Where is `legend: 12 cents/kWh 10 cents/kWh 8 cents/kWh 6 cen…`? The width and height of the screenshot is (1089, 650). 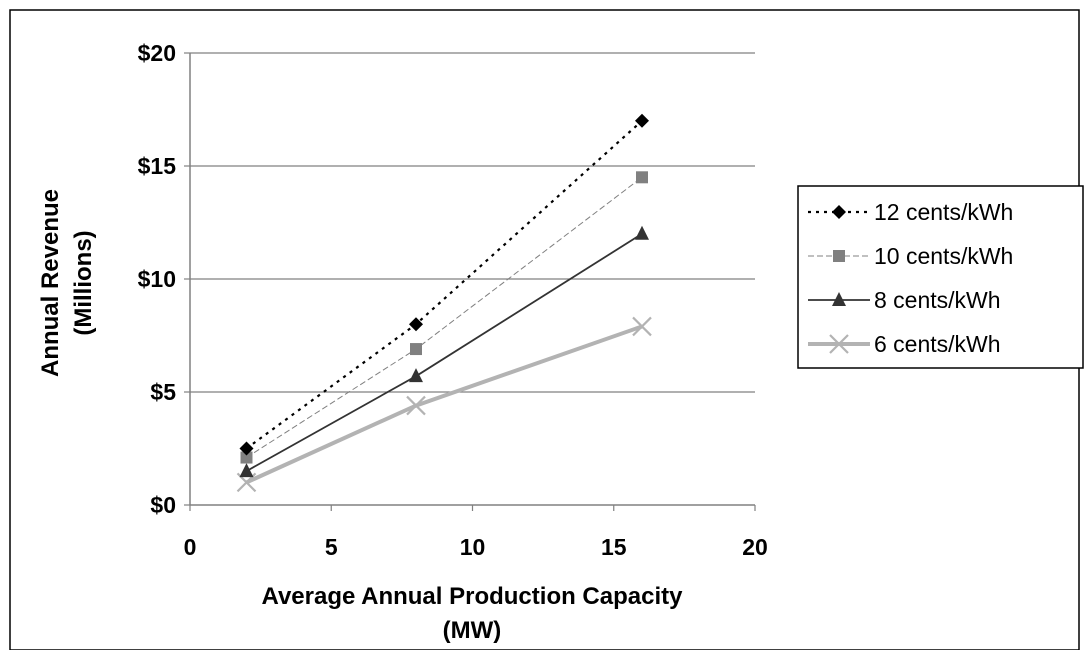
legend: 12 cents/kWh 10 cents/kWh 8 cents/kWh 6 cen… is located at coordinates (940, 277).